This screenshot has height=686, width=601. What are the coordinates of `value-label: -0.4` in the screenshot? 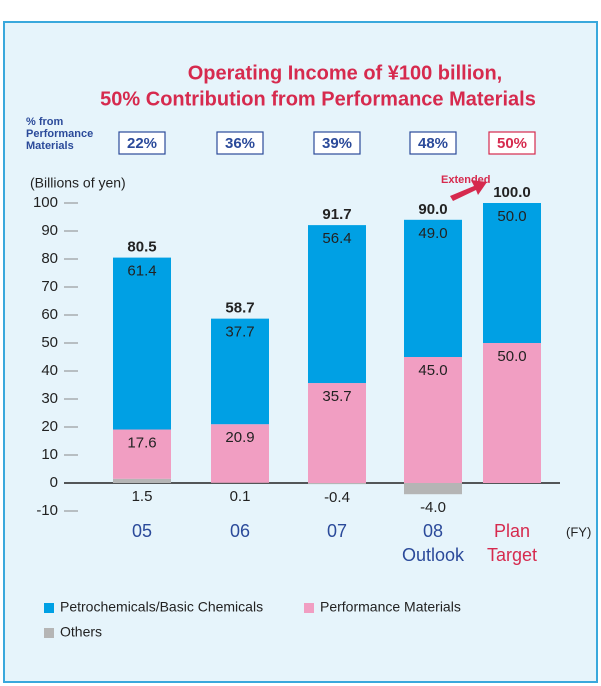 It's located at (337, 497).